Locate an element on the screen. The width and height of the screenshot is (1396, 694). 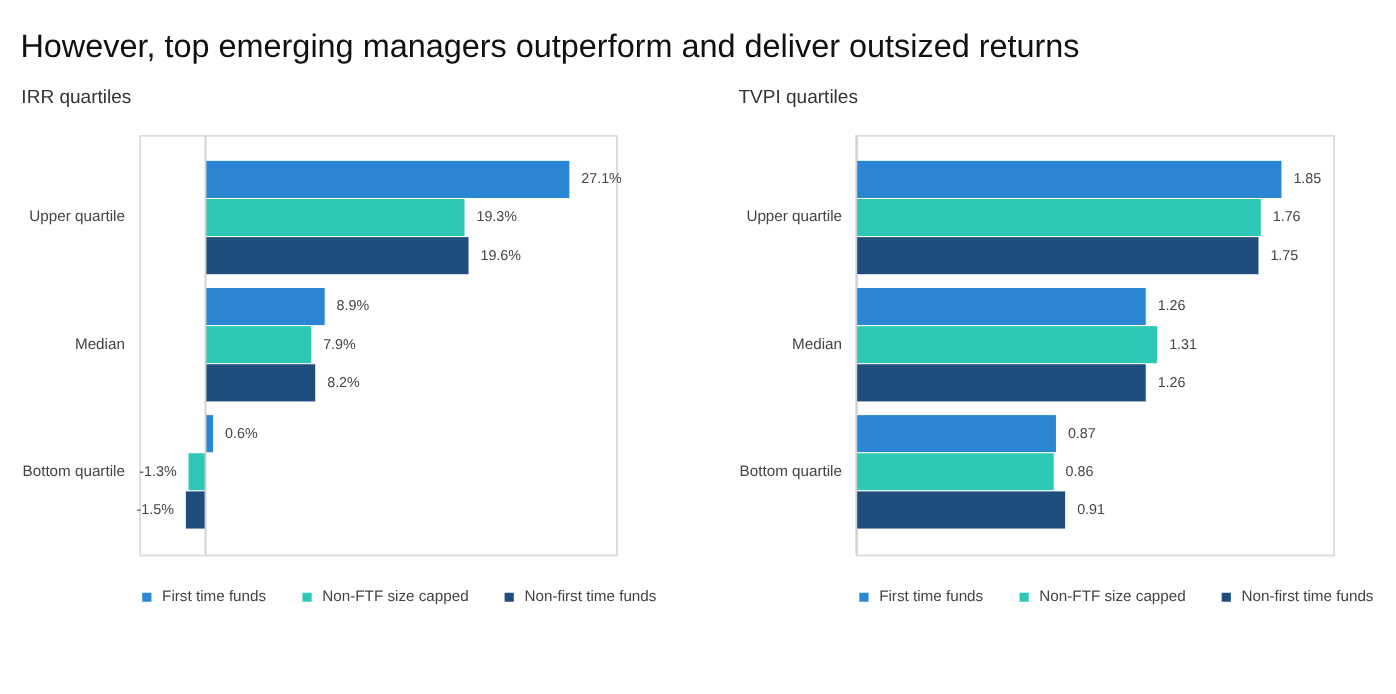
chart-subtitle: IRR quartiles is located at coordinates (76, 98).